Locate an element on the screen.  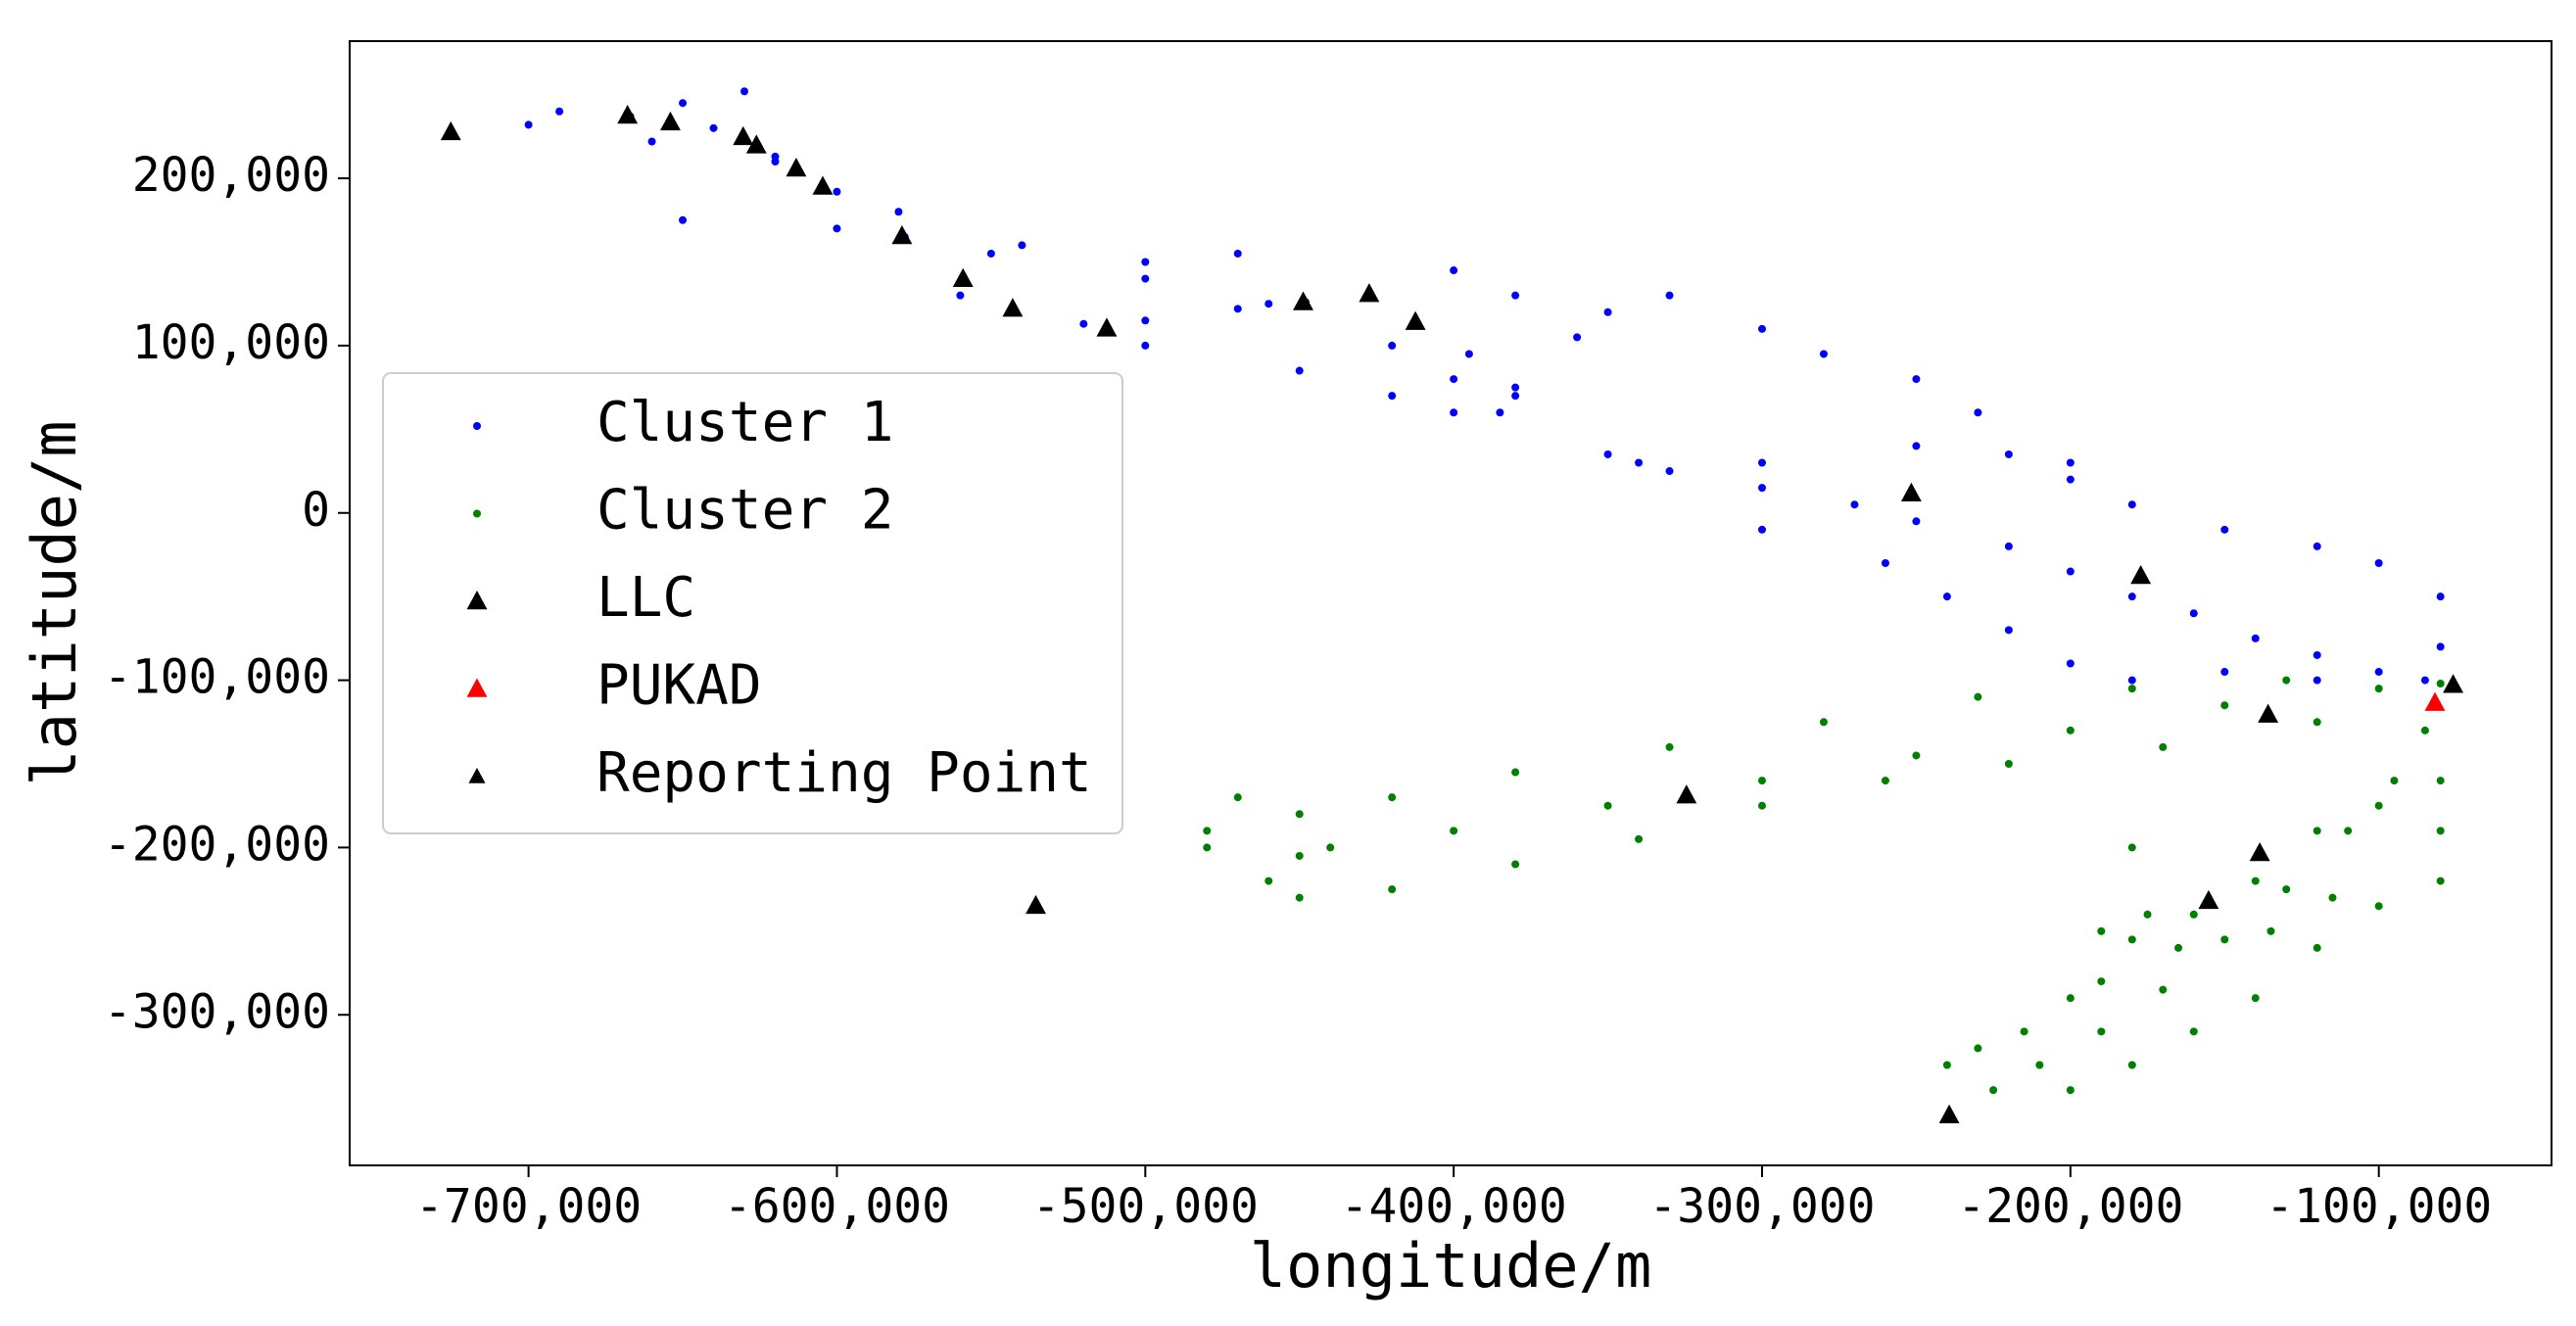
legend-label: Reporting Point is located at coordinates (844, 773).